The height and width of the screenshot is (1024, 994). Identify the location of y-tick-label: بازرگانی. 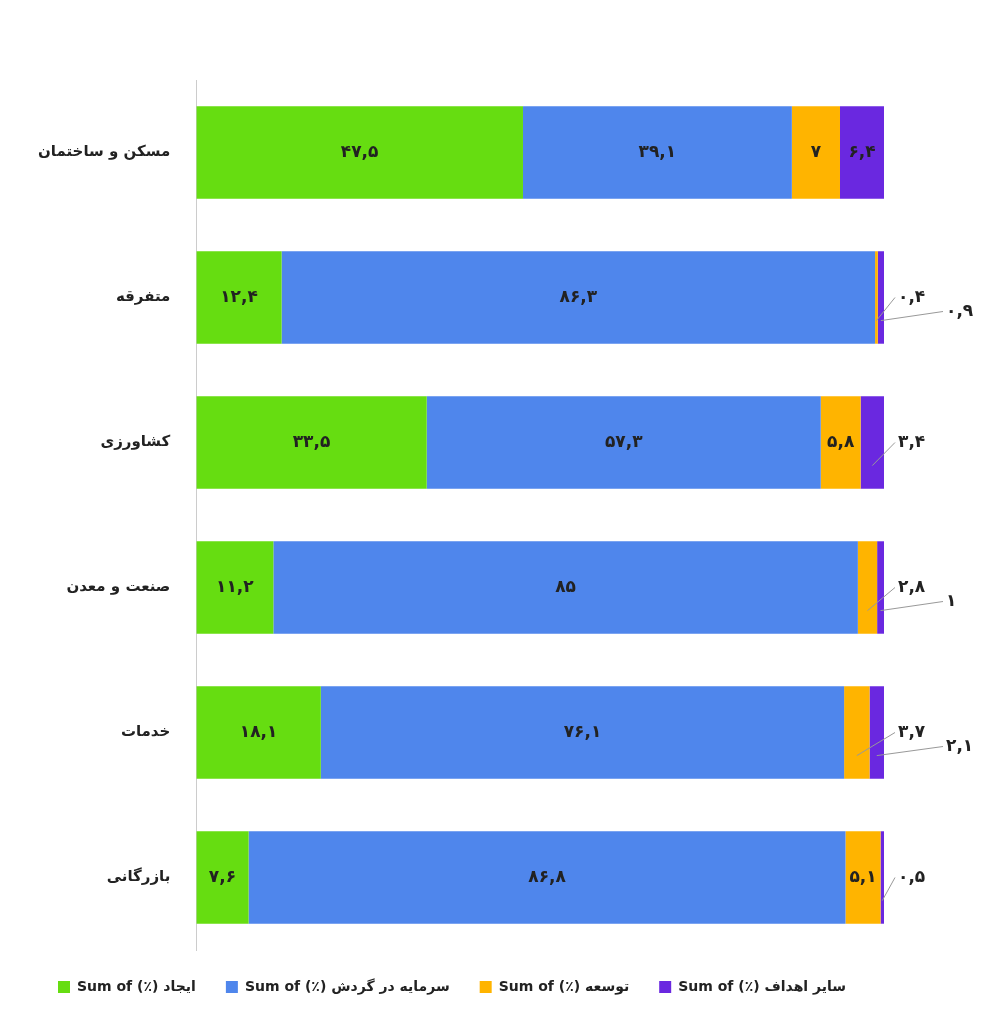
(138, 876).